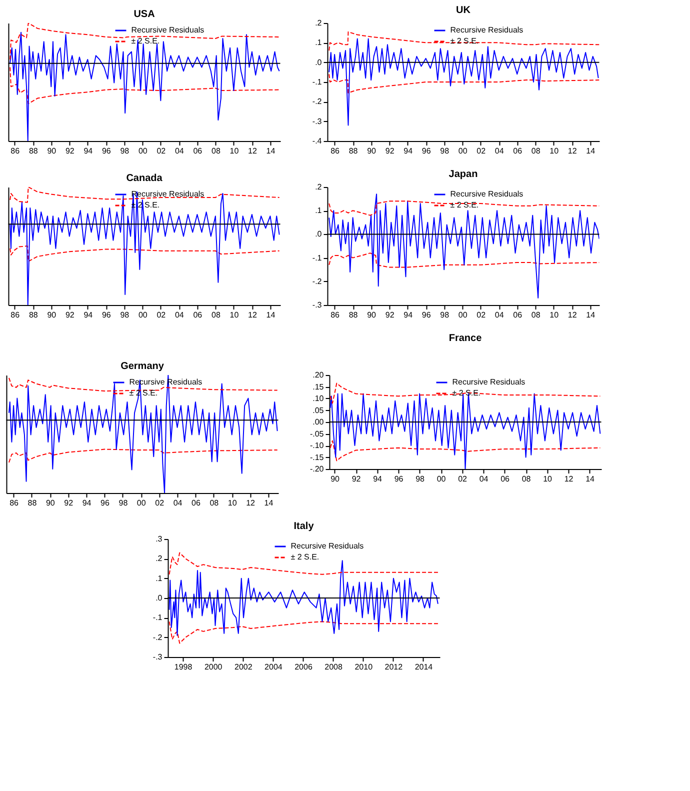 The image size is (690, 791). I want to click on chart-title: Italy, so click(304, 526).